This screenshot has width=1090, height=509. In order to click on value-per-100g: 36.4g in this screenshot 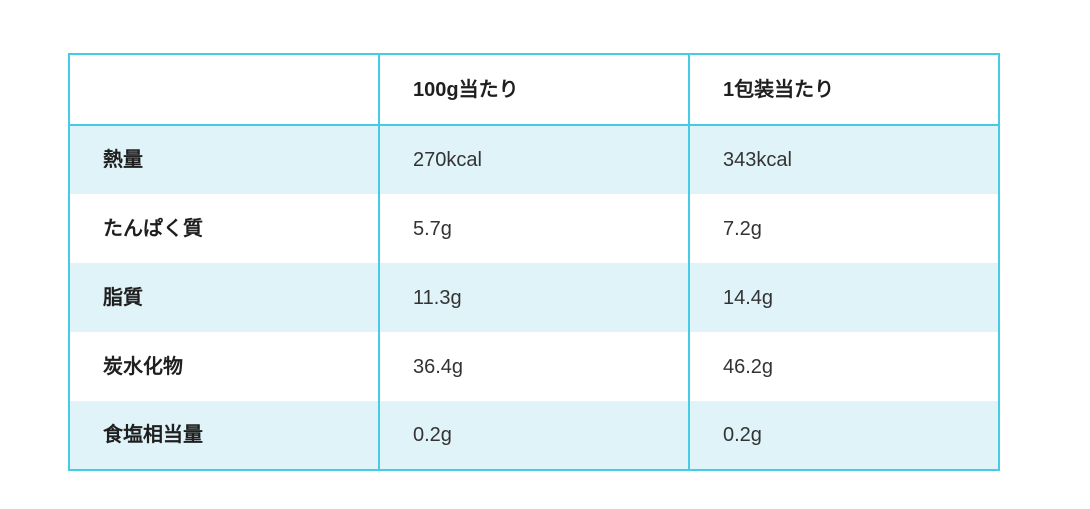, I will do `click(533, 366)`.